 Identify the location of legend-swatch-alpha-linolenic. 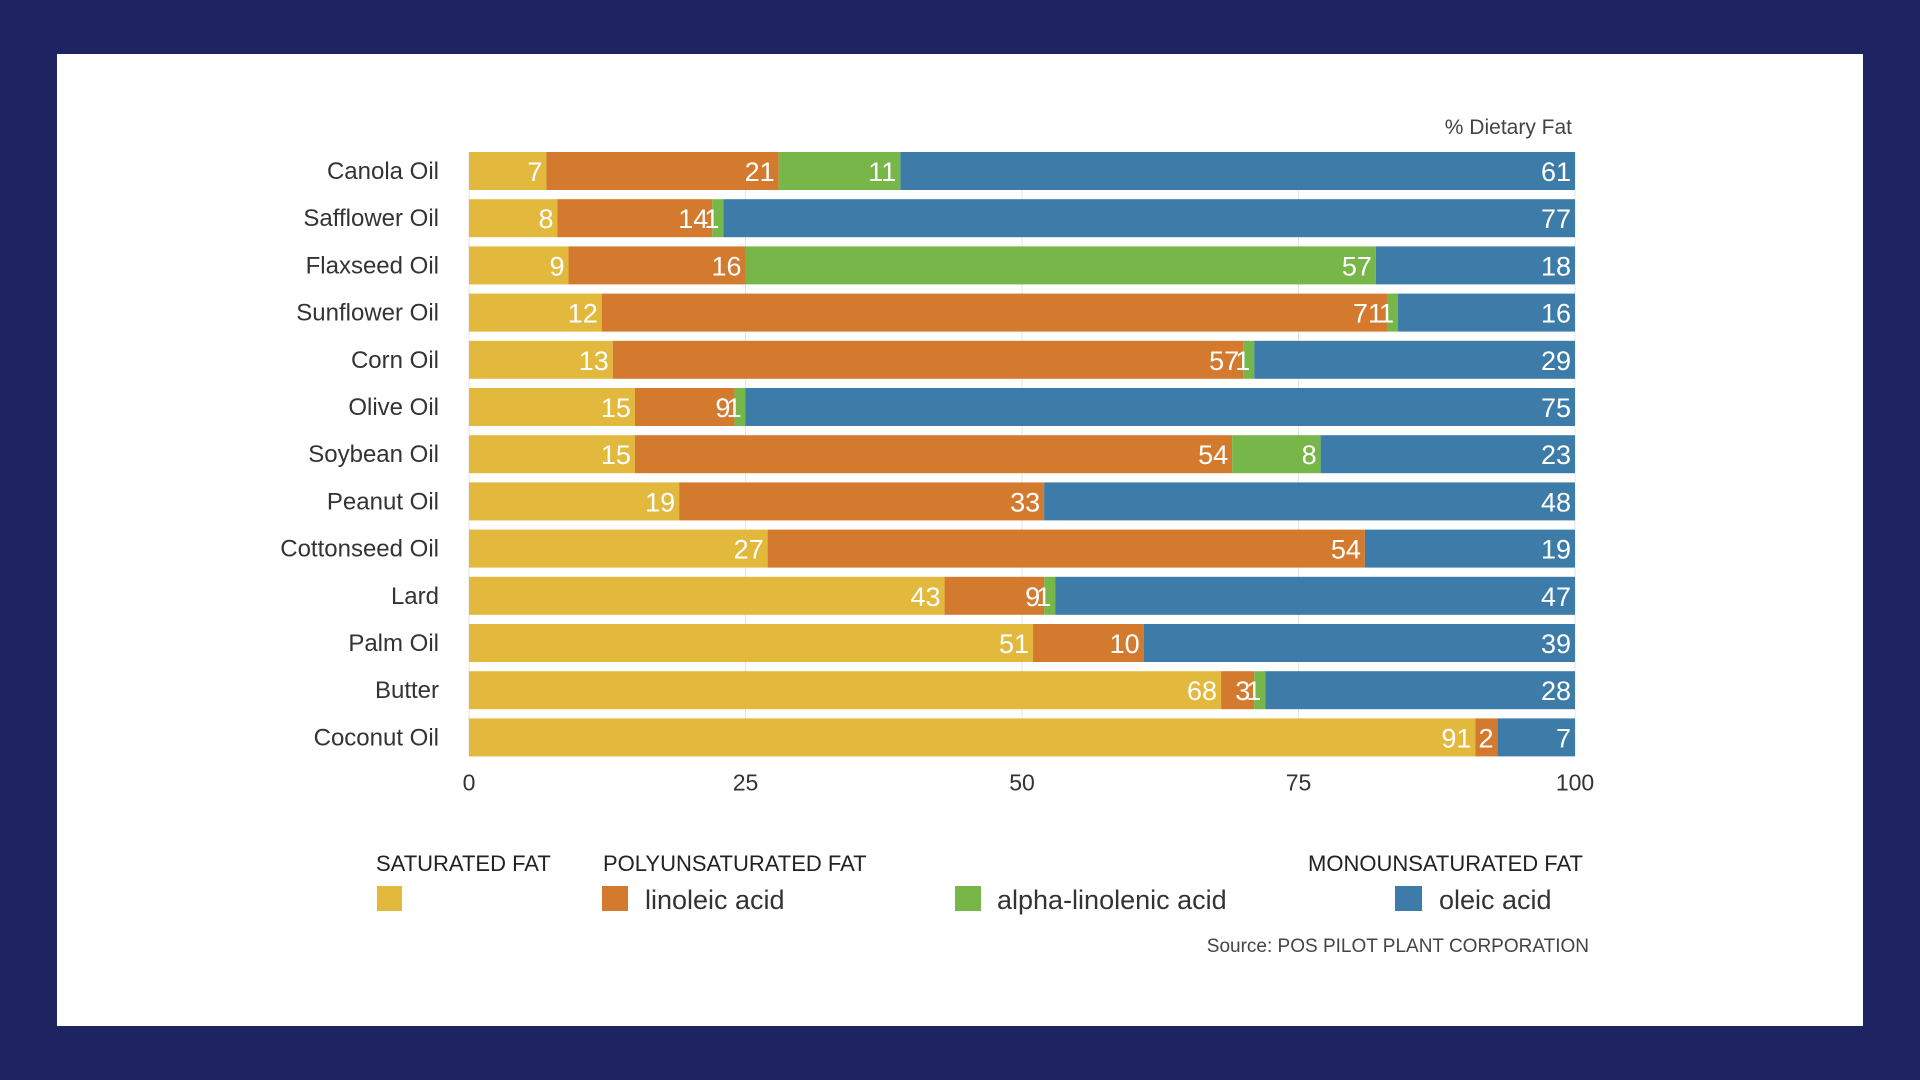
(968, 898).